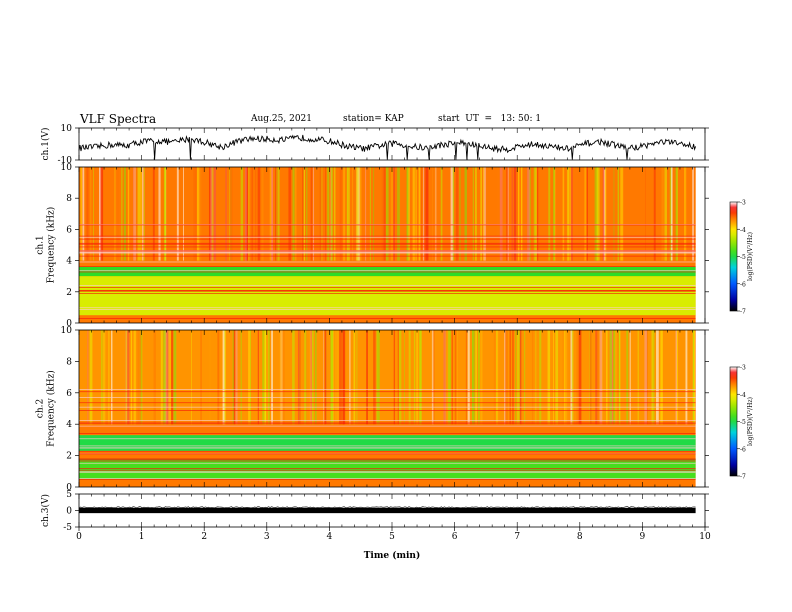 The image size is (792, 612). Describe the element at coordinates (580, 537) in the screenshot. I see `x-tick-label: 8` at that location.